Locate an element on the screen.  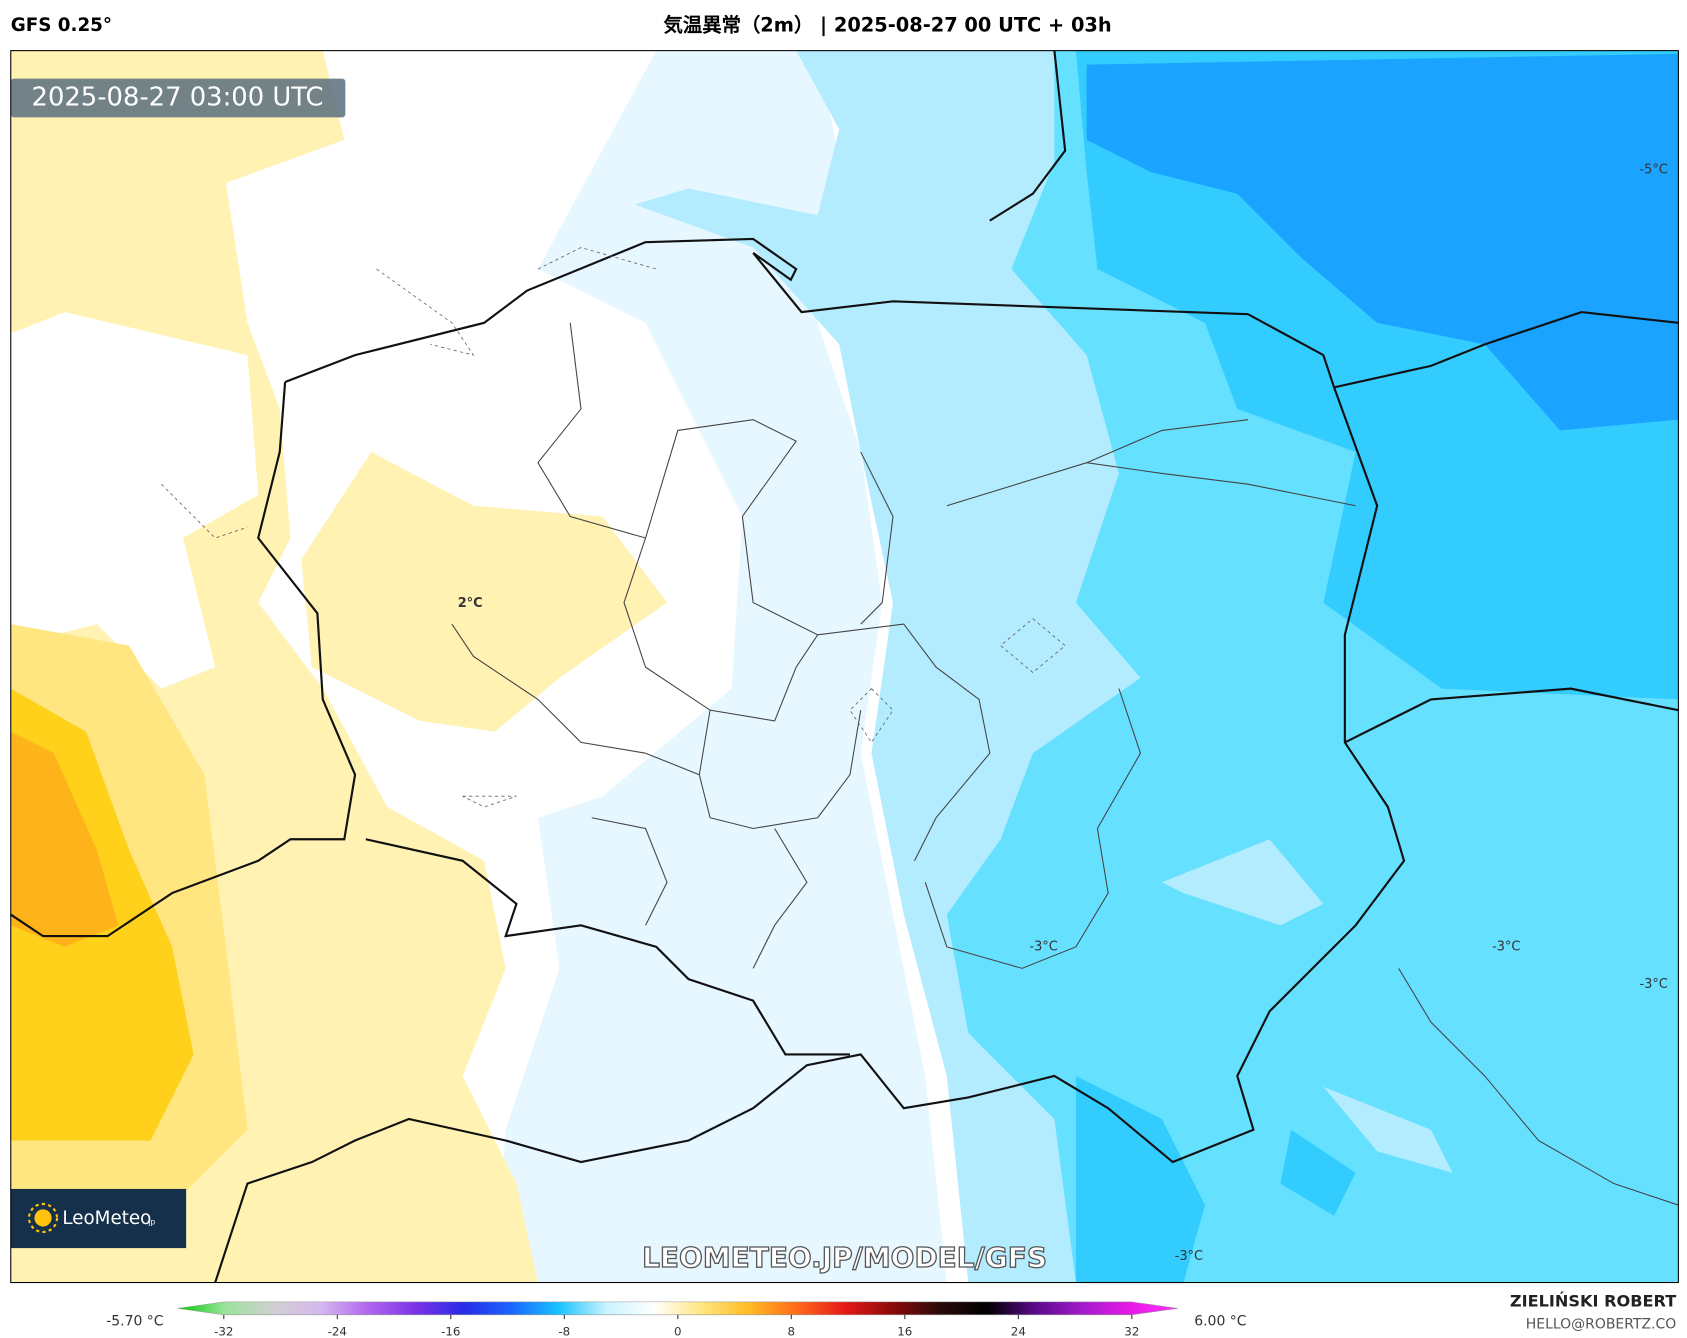
author: ZIELIŃSKI ROBERT is located at coordinates (1593, 1300).